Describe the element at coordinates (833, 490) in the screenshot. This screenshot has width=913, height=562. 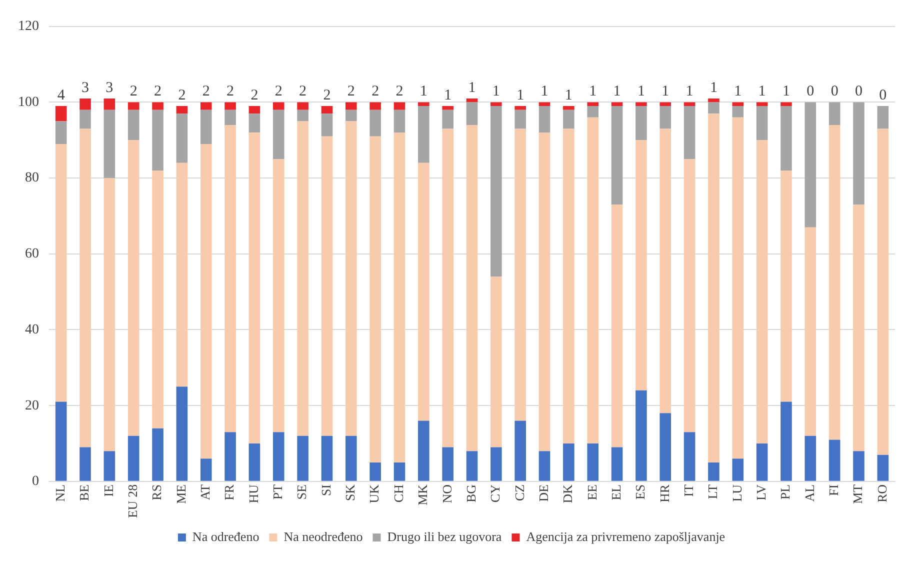
I see `x-tick-label: FI` at that location.